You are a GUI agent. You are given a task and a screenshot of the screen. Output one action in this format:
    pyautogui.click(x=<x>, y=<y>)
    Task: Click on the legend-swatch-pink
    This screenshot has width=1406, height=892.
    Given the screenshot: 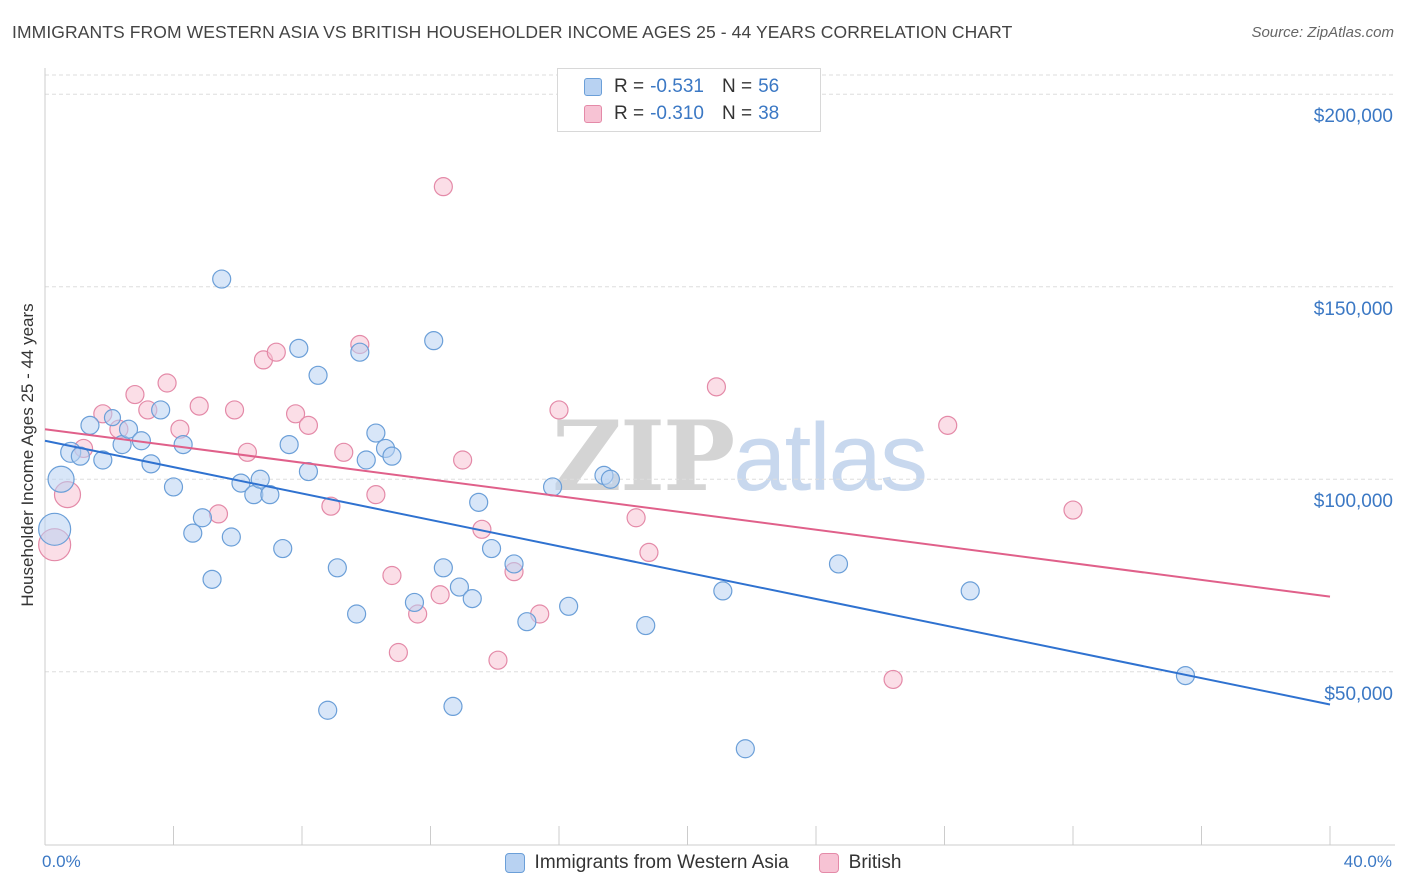 What is the action you would take?
    pyautogui.click(x=593, y=114)
    